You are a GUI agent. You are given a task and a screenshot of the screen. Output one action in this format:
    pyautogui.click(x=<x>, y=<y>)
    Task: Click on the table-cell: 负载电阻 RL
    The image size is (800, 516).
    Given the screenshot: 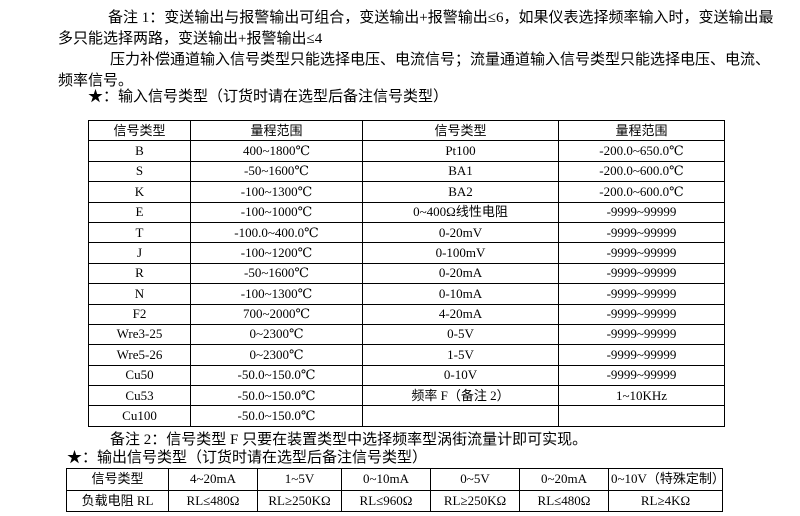 What is the action you would take?
    pyautogui.click(x=117, y=500)
    